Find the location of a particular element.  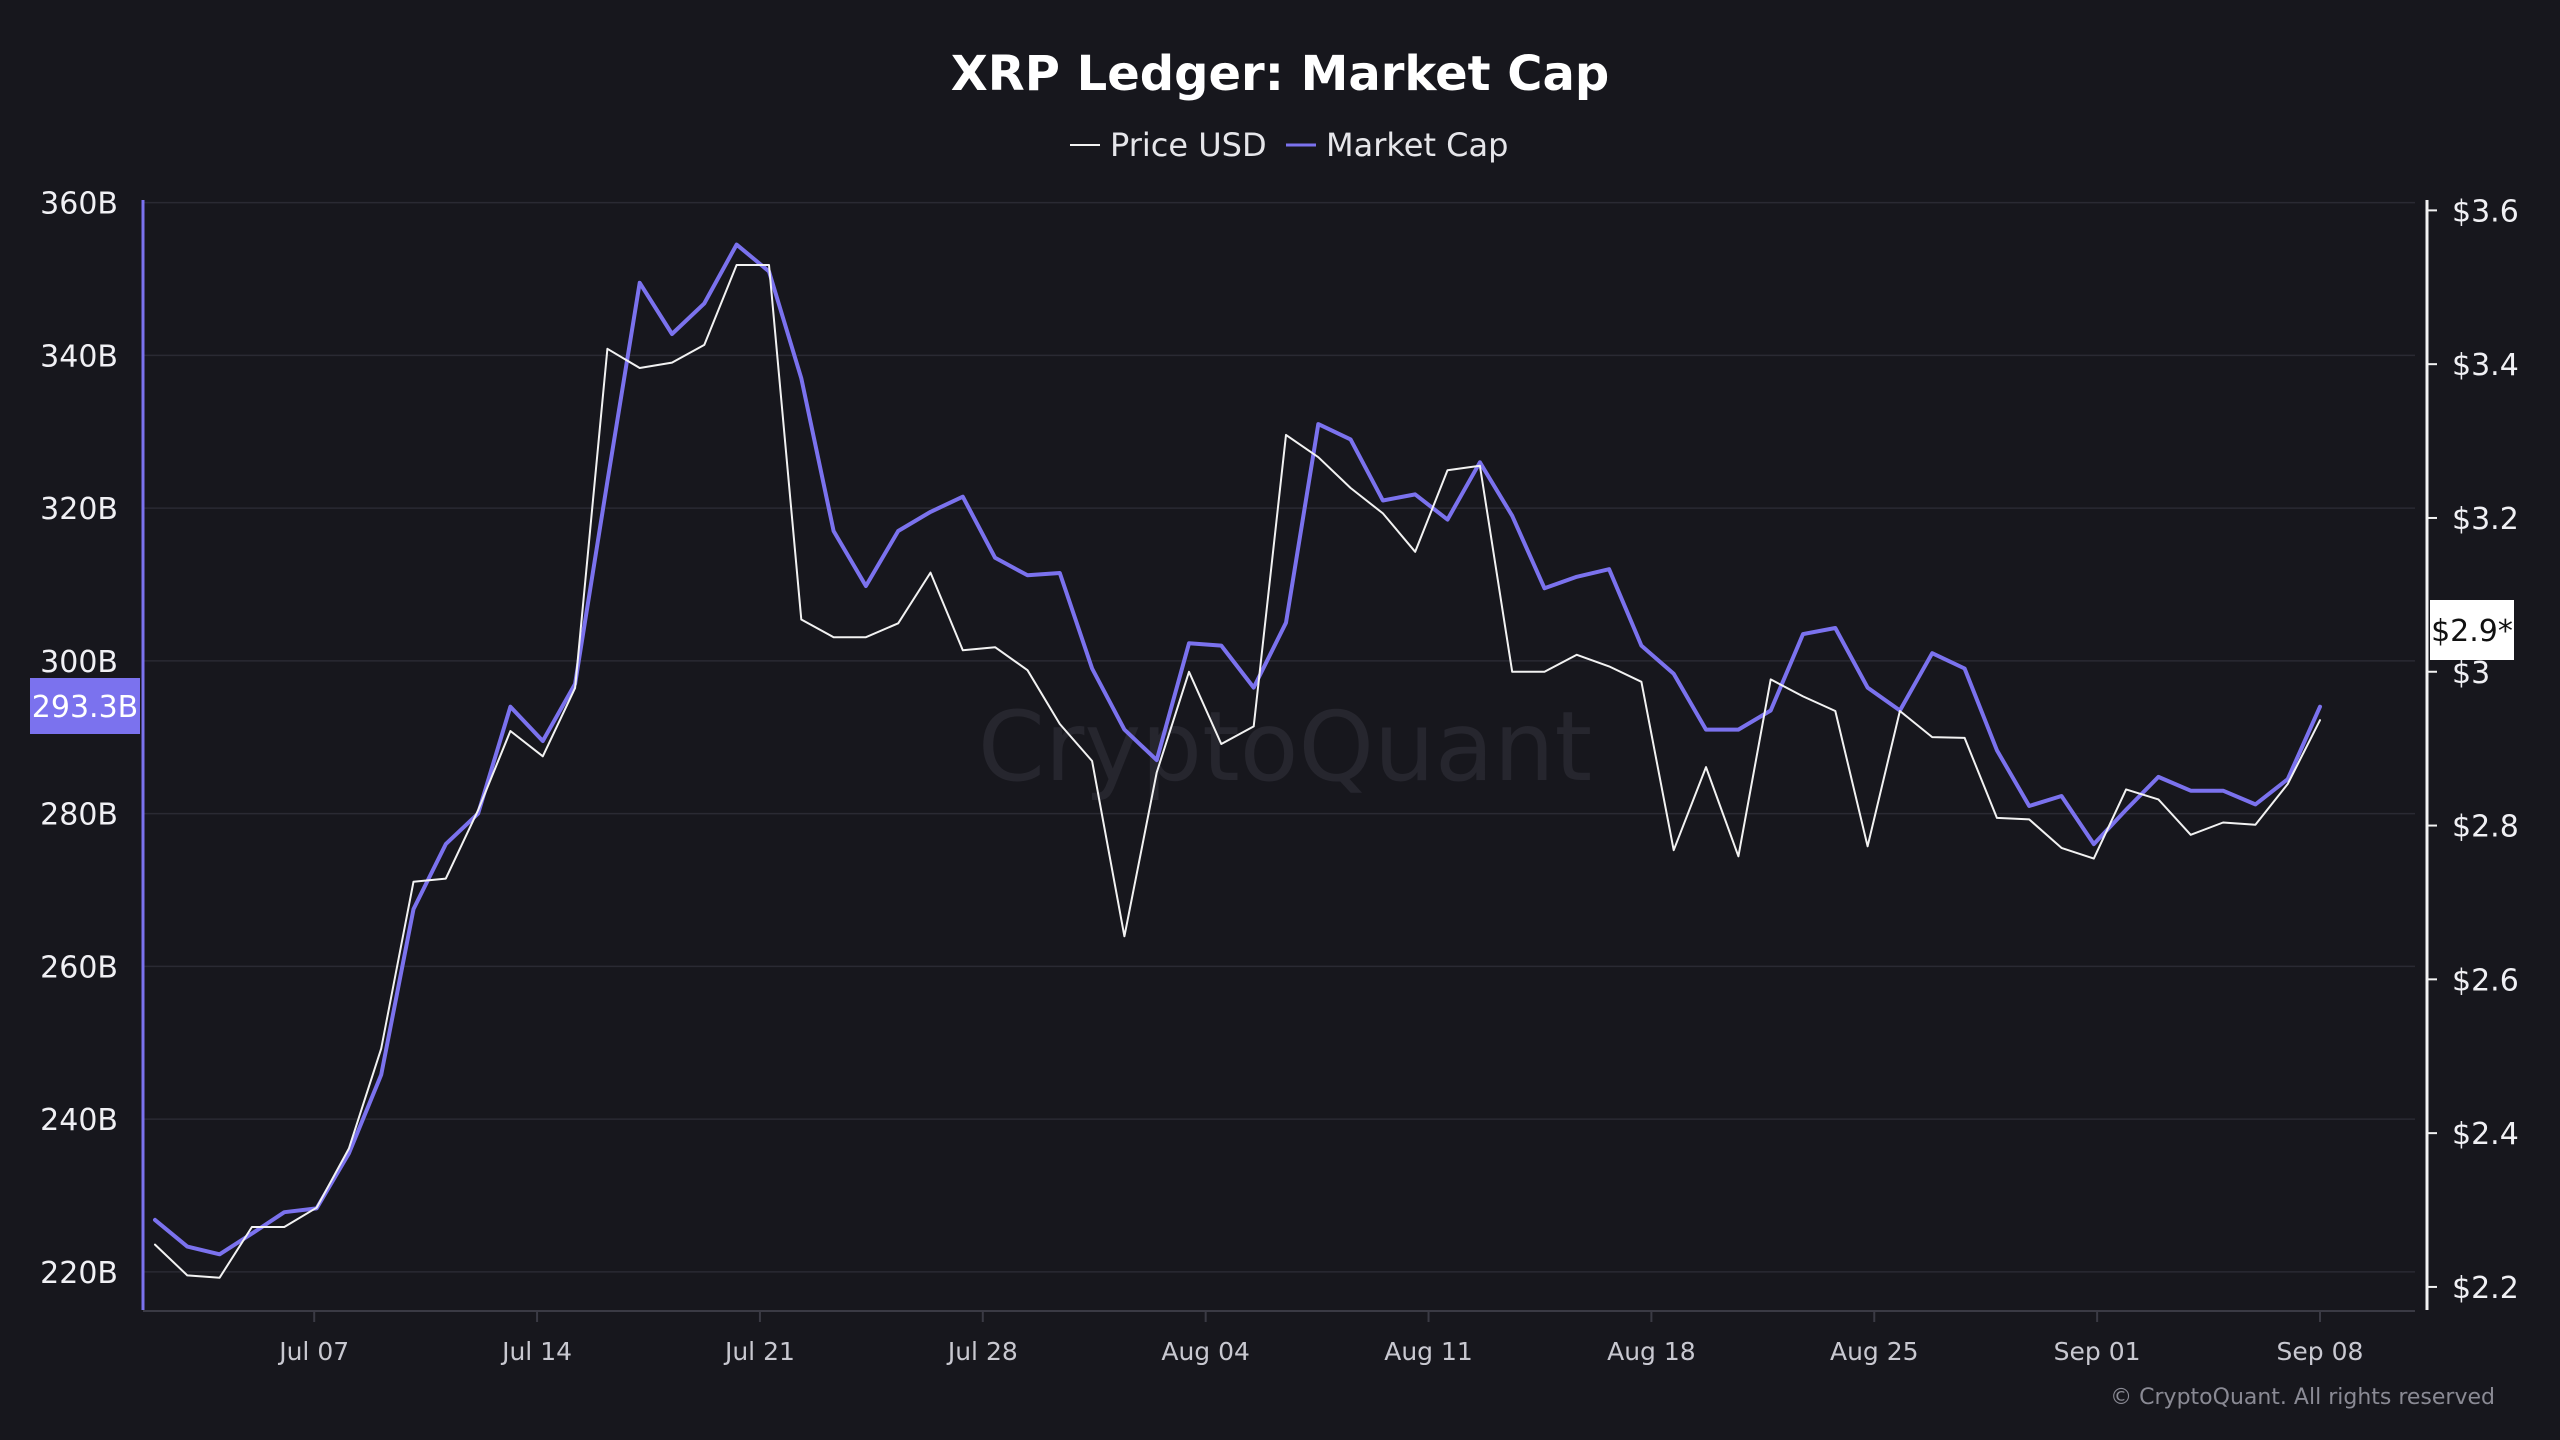

left-value-badge: 293.3B is located at coordinates (85, 706).